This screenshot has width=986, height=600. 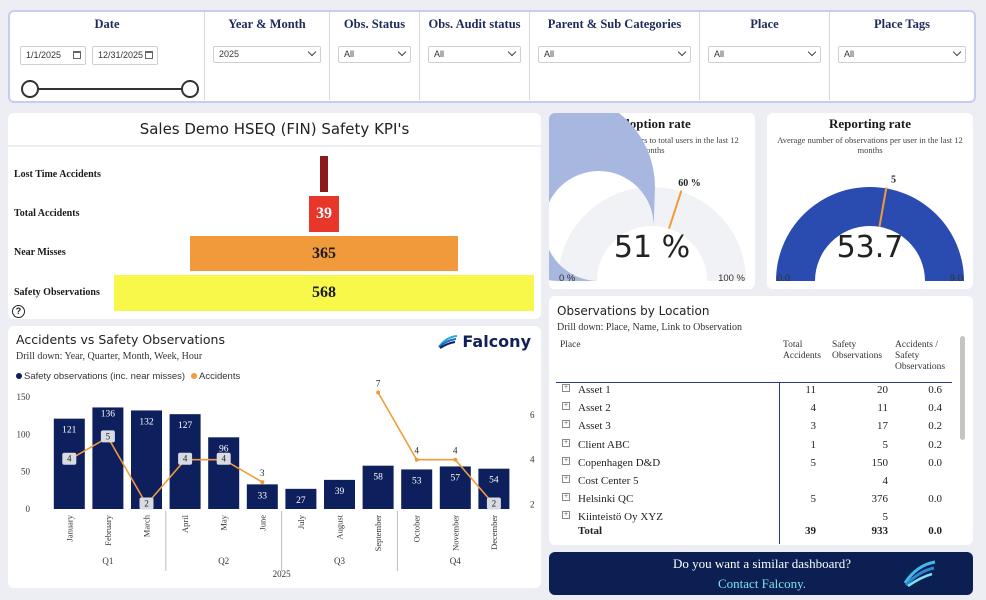 What do you see at coordinates (494, 481) in the screenshot?
I see `bar-value-label: 54` at bounding box center [494, 481].